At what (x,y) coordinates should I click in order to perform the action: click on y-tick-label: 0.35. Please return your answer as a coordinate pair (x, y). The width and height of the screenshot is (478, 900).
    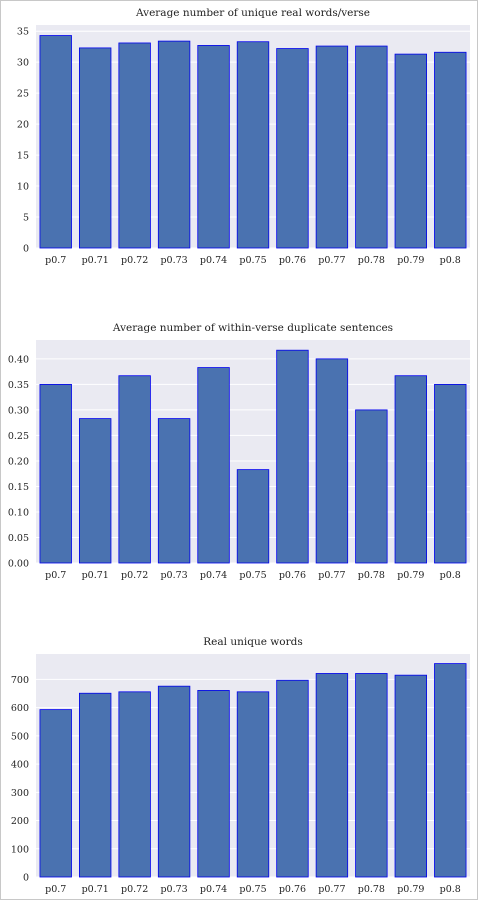
    Looking at the image, I should click on (18, 385).